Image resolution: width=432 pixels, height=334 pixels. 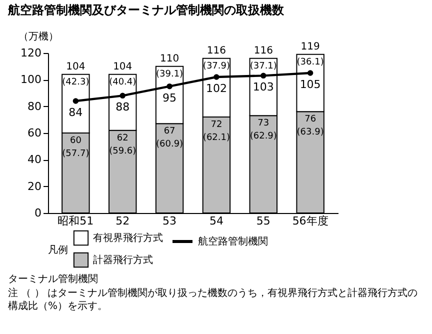 What do you see at coordinates (76, 141) in the screenshot?
I see `data-label: 60` at bounding box center [76, 141].